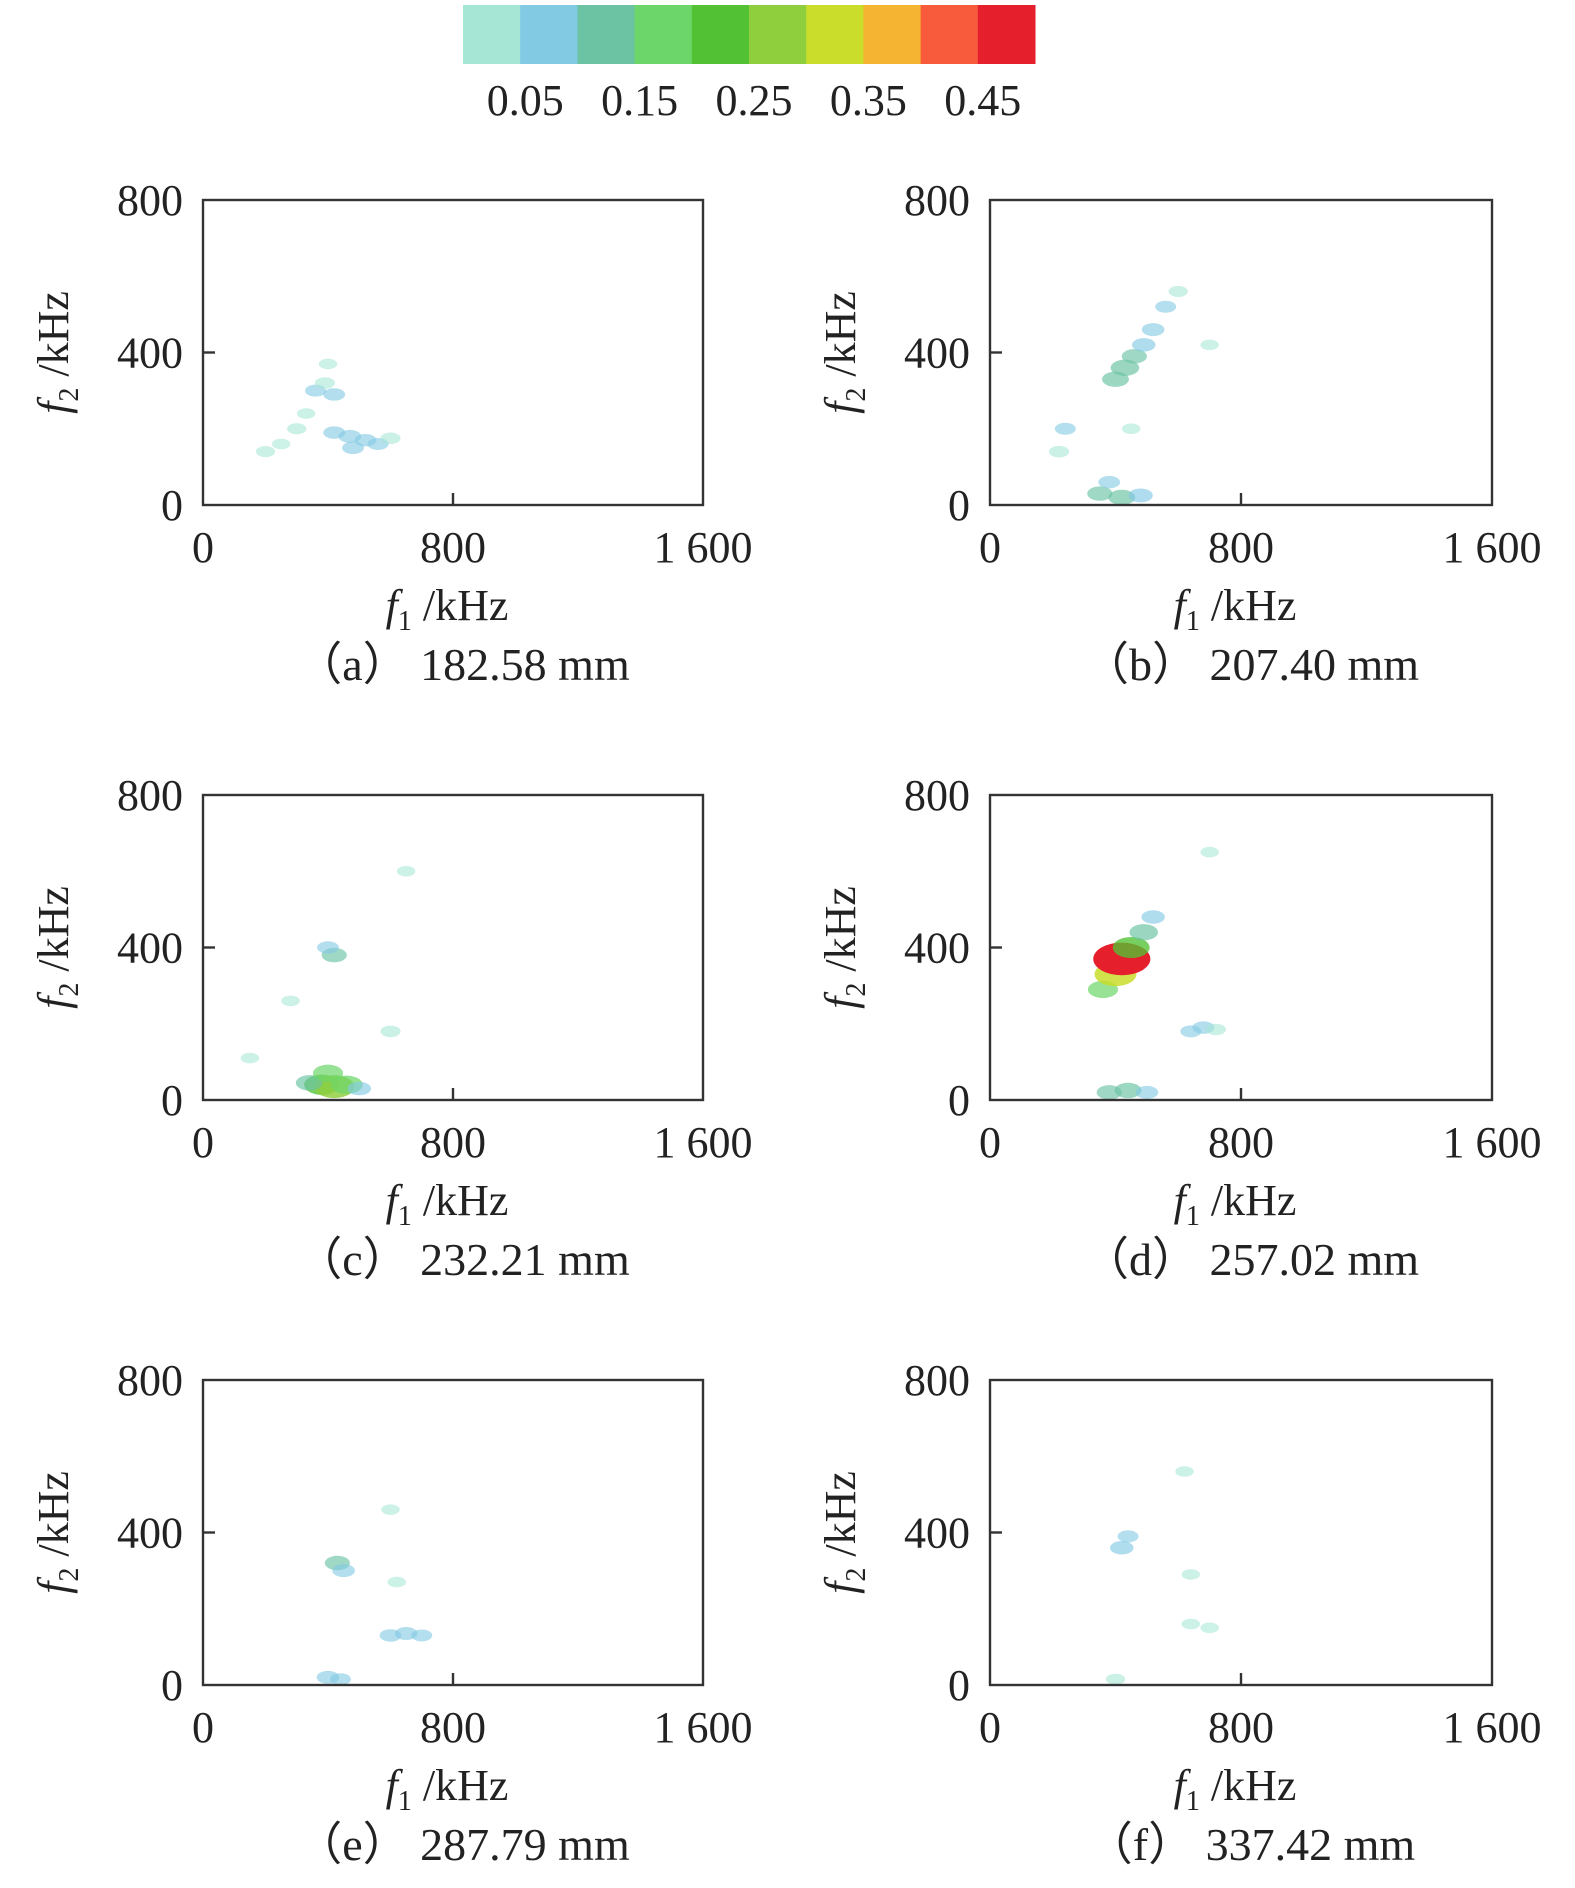  I want to click on colorbar-tick-label: 0.45, so click(982, 100).